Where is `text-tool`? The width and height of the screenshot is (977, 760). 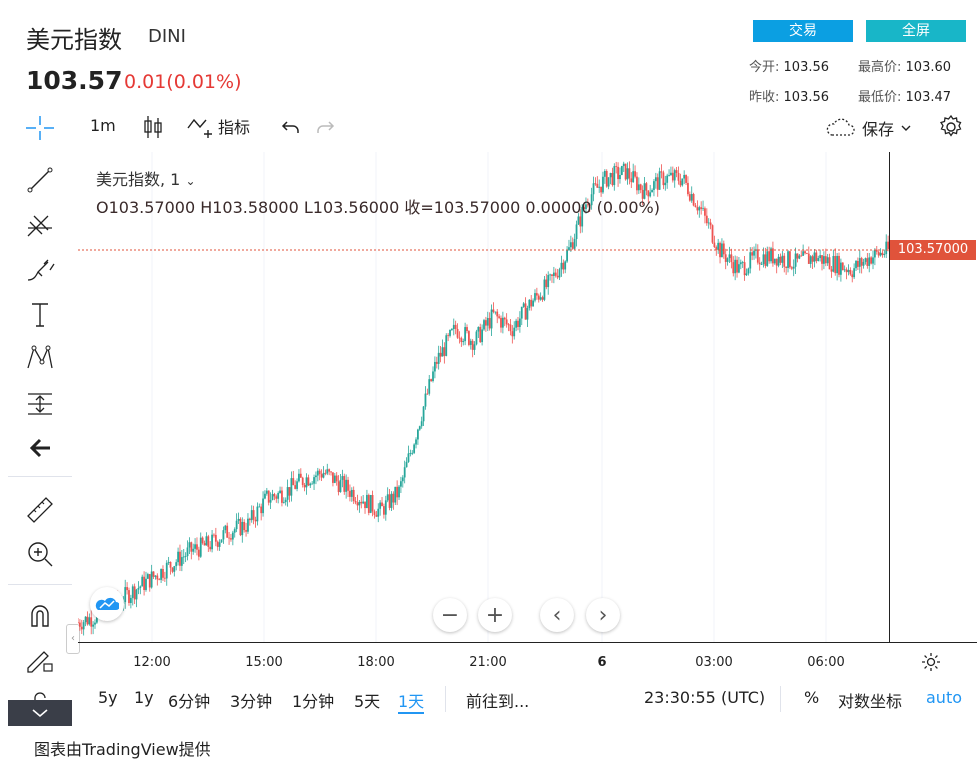
text-tool is located at coordinates (40, 314).